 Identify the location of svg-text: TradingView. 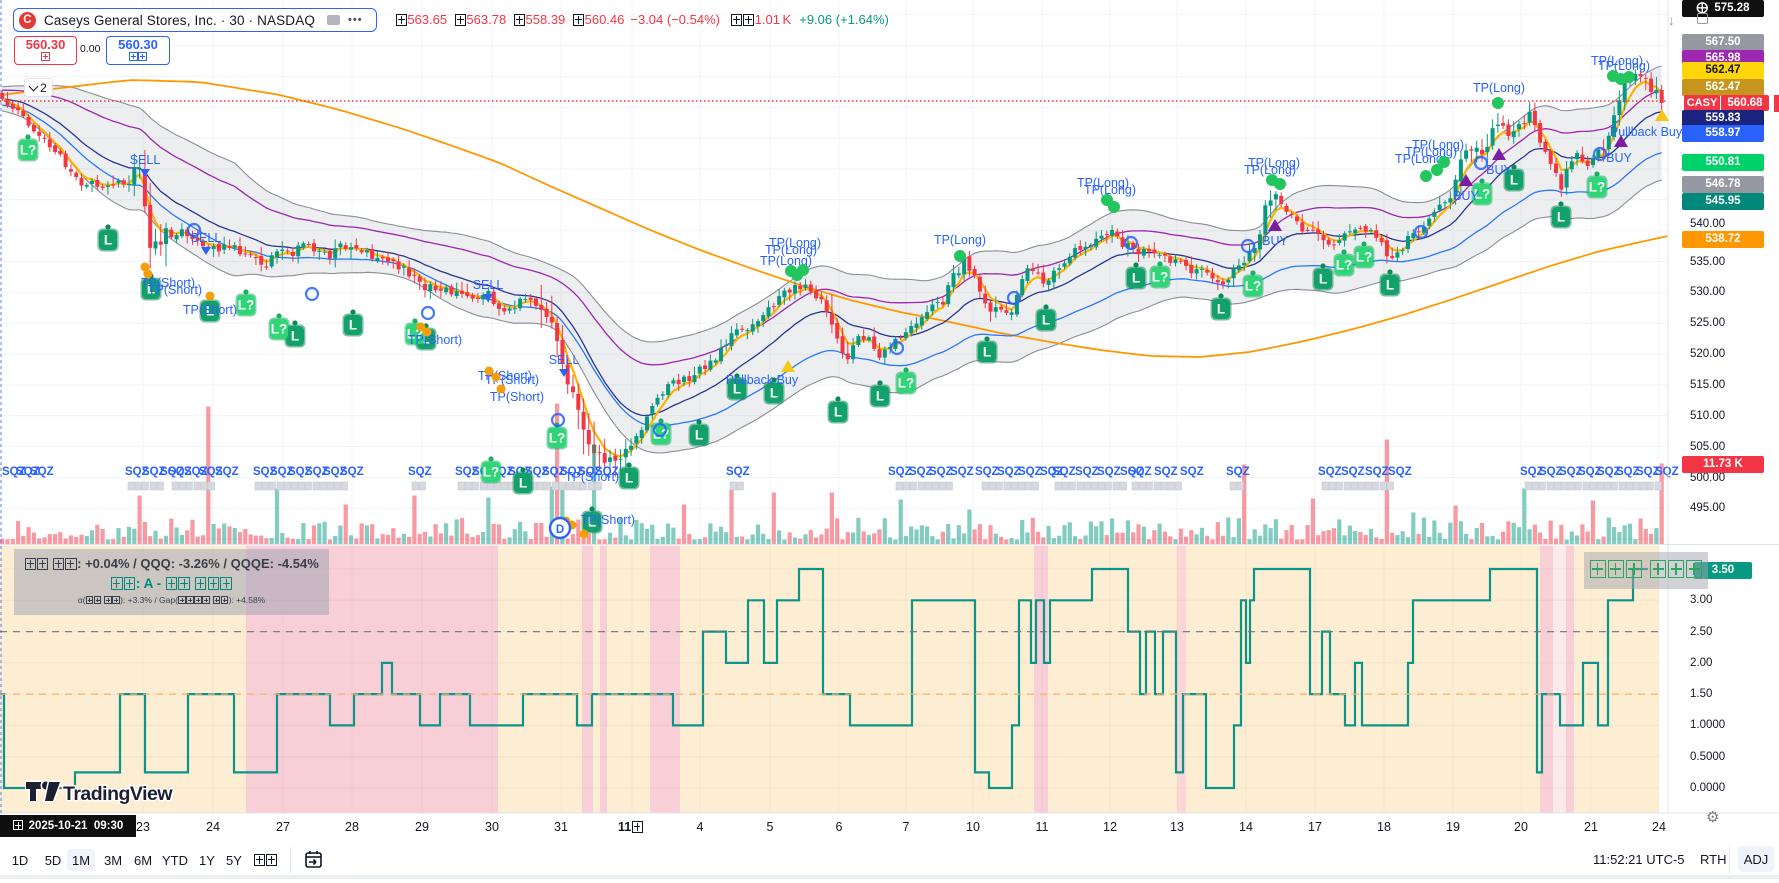
(118, 794).